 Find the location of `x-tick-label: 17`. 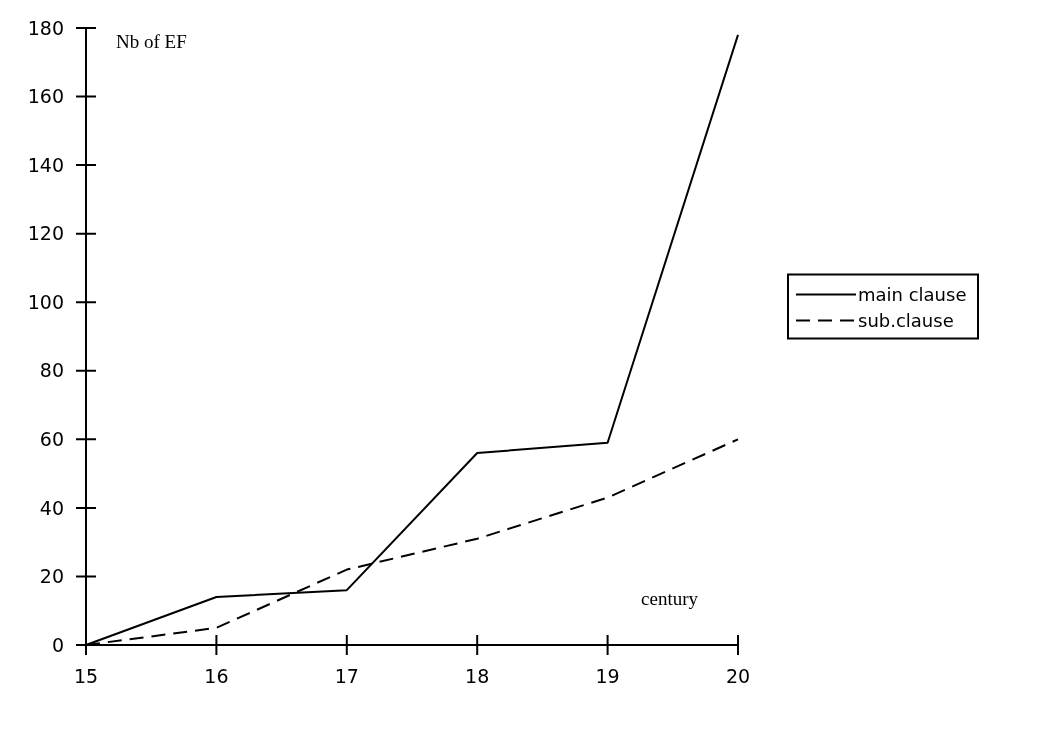

x-tick-label: 17 is located at coordinates (346, 676).